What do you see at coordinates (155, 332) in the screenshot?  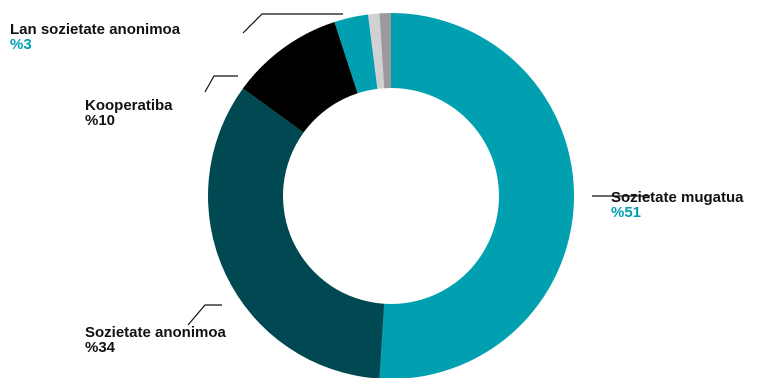 I see `label-name: Sozietate anonimoa` at bounding box center [155, 332].